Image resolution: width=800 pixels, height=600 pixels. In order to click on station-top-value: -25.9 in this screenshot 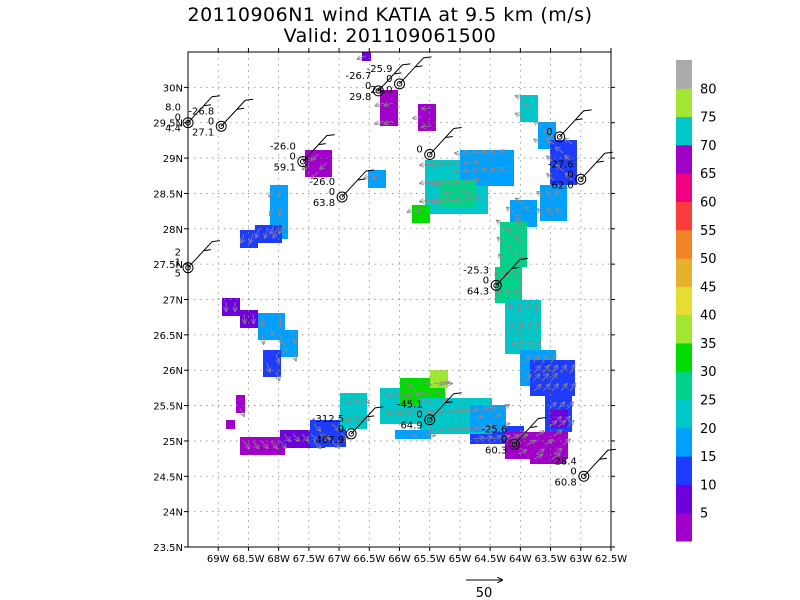, I will do `click(380, 69)`.